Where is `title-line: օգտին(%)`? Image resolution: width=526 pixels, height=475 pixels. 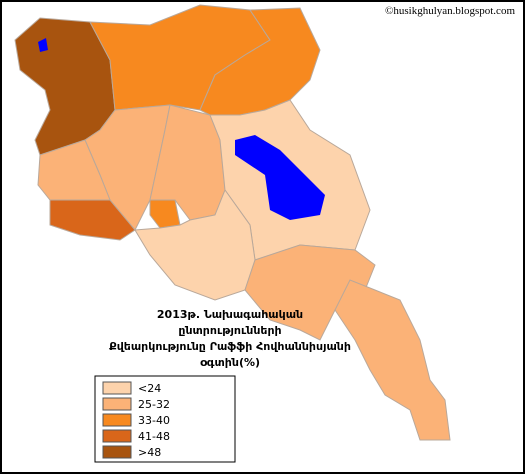 title-line: օգտին(%) is located at coordinates (230, 362).